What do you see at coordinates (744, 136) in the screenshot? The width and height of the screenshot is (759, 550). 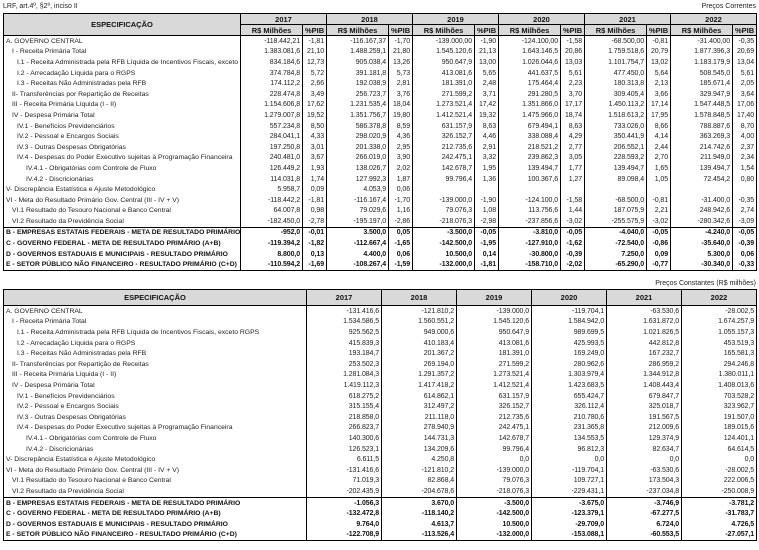 I see `value-pct-pib: 4,00` at bounding box center [744, 136].